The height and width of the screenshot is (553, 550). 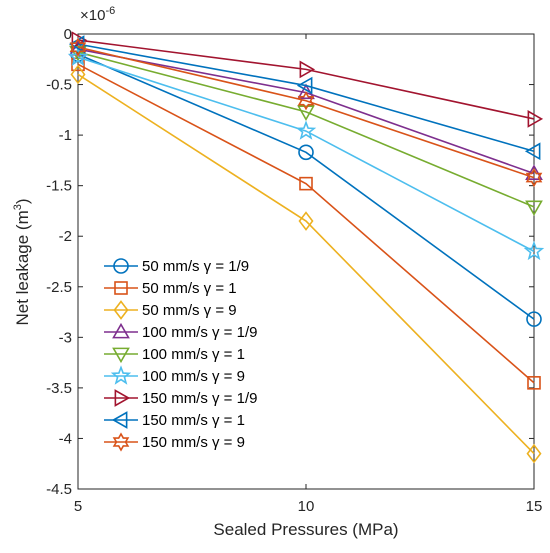 I want to click on x-tick-label: 5, so click(x=78, y=506).